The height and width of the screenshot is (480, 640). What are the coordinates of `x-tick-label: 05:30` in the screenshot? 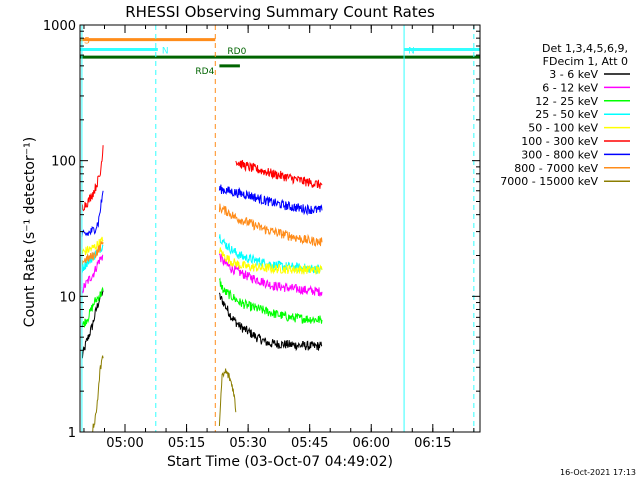 It's located at (247, 443).